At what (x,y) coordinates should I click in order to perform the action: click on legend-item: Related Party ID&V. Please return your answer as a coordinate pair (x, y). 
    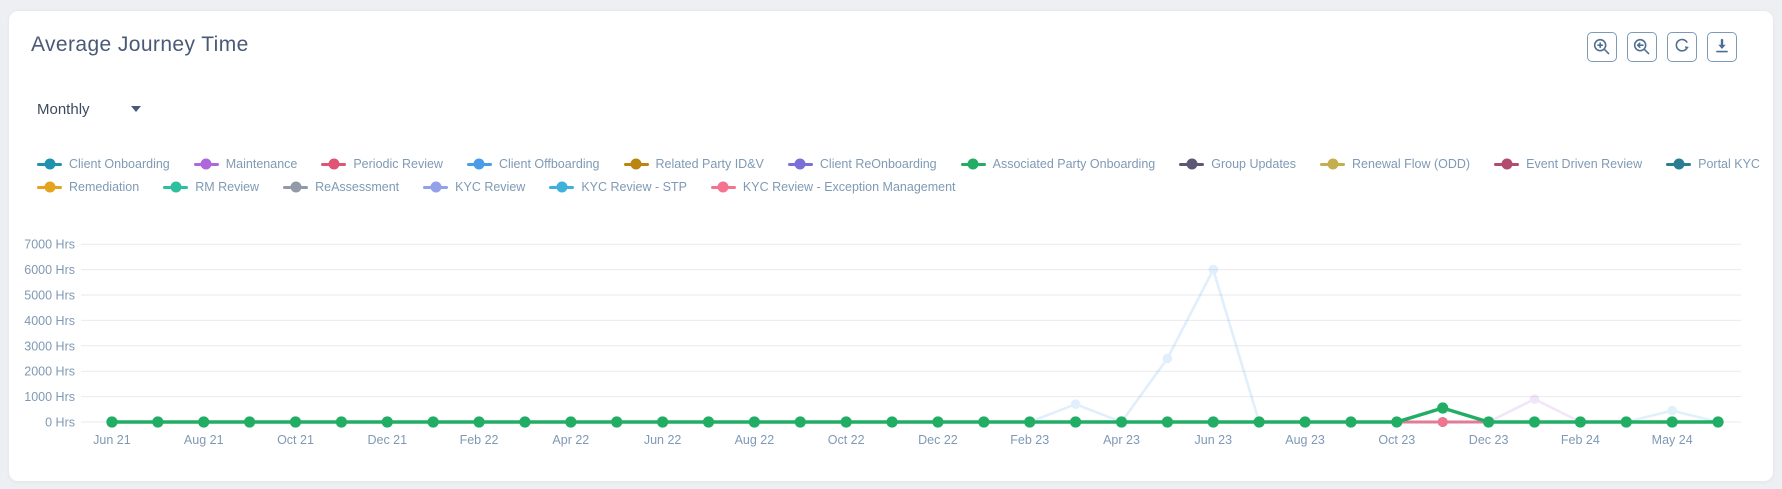
    Looking at the image, I should click on (693, 164).